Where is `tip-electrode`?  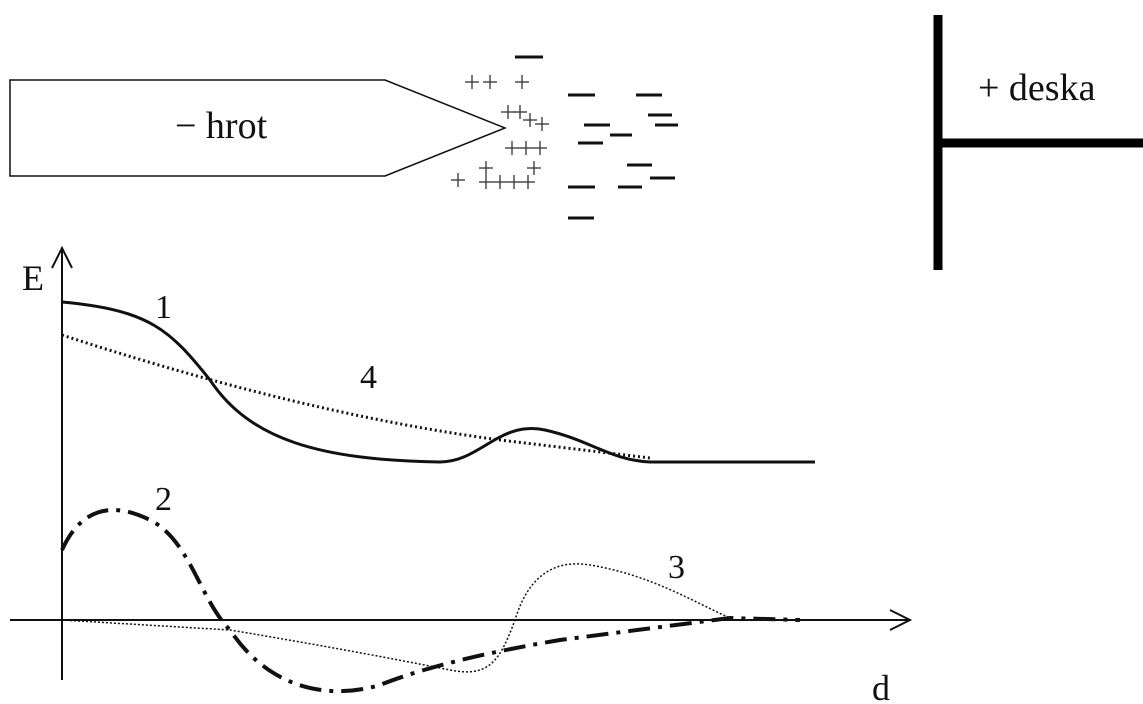
tip-electrode is located at coordinates (258, 128).